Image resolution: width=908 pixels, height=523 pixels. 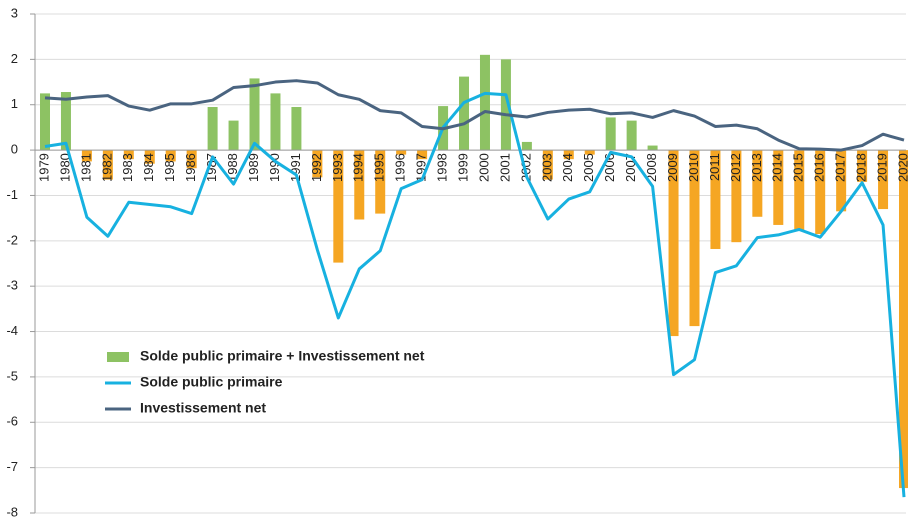 What do you see at coordinates (672, 167) in the screenshot?
I see `x-tick-label: 2009` at bounding box center [672, 167].